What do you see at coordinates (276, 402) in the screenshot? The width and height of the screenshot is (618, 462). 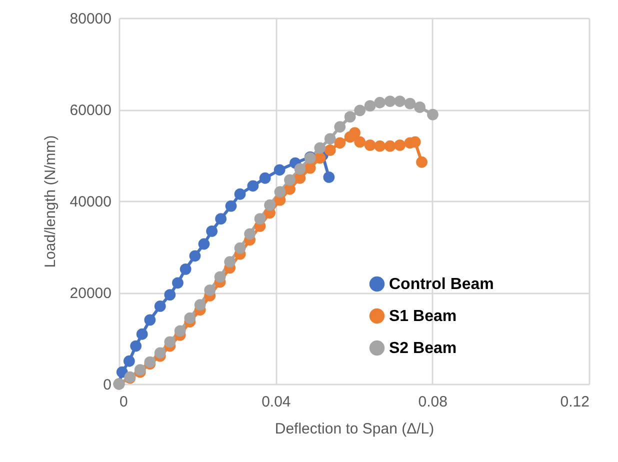 I see `x-tick-label: 0.04` at bounding box center [276, 402].